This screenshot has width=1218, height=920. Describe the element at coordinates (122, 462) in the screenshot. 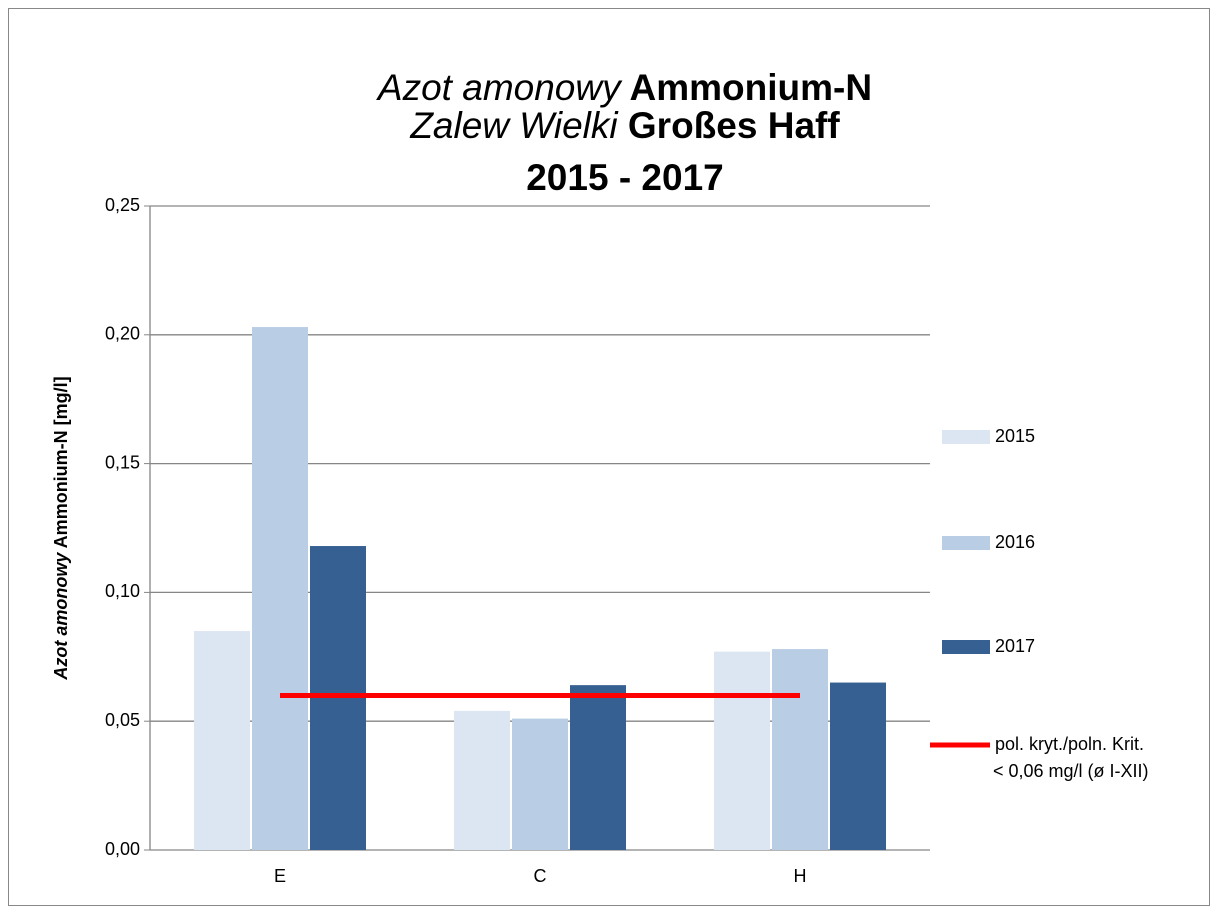

I see `y-tick-label: 0,15` at that location.